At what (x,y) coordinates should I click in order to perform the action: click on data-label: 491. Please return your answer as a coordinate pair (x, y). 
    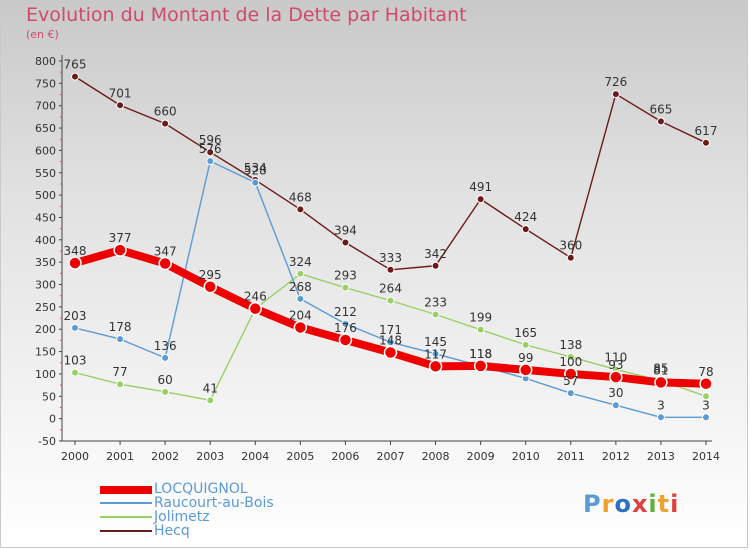
    Looking at the image, I should click on (480, 187).